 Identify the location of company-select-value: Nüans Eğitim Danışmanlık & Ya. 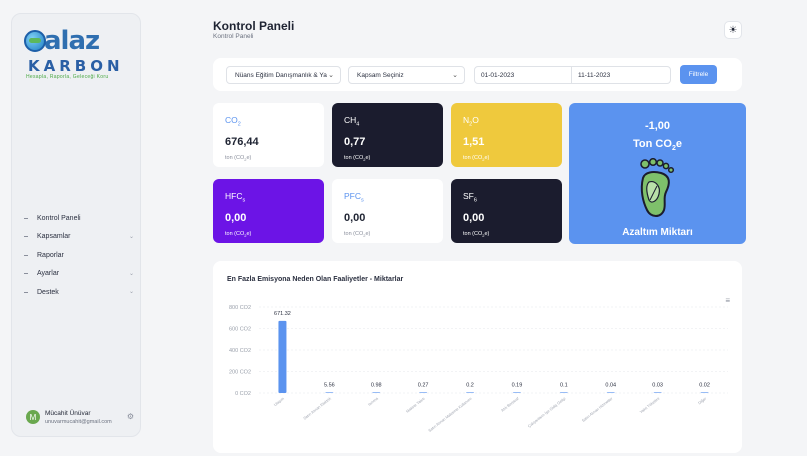
(281, 75).